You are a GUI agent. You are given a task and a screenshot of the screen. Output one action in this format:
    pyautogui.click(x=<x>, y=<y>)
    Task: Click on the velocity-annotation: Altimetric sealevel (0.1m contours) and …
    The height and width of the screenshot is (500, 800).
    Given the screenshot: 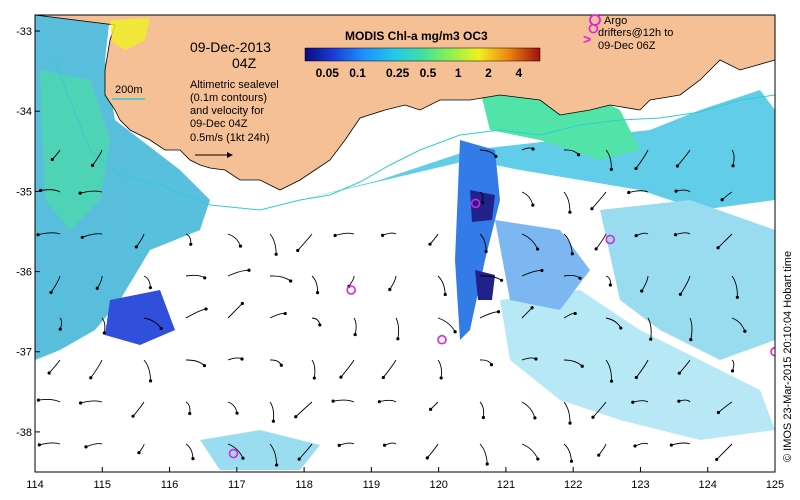 What is the action you would take?
    pyautogui.click(x=234, y=118)
    